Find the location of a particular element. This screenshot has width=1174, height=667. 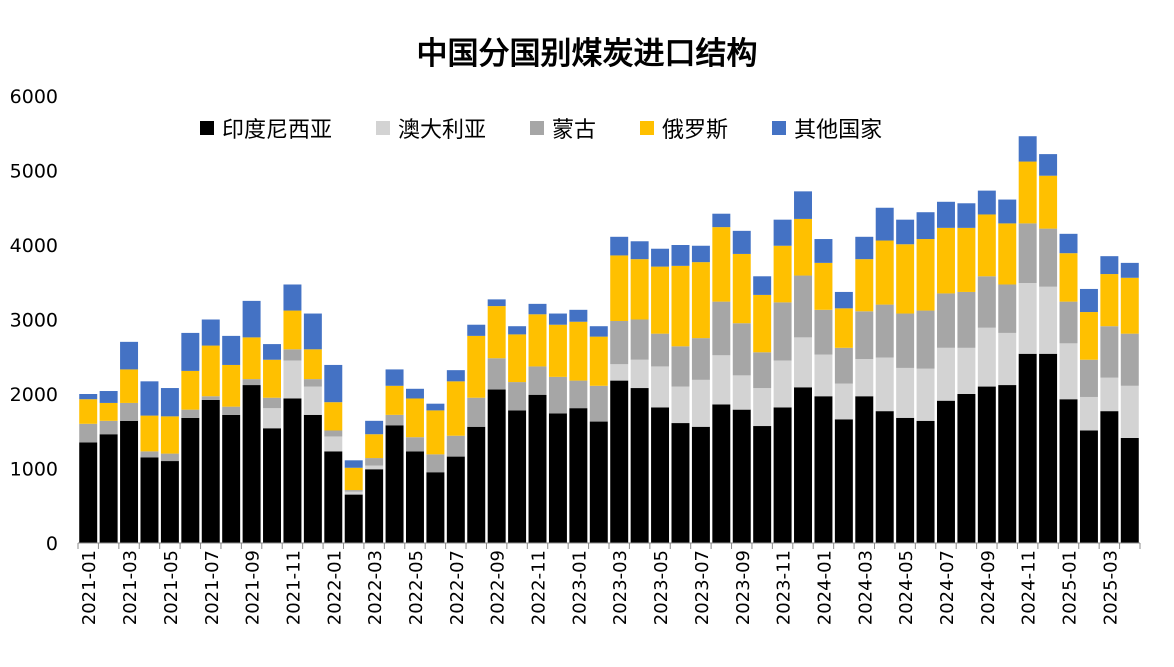

y-tick-label: 4000 is located at coordinates (34, 246).